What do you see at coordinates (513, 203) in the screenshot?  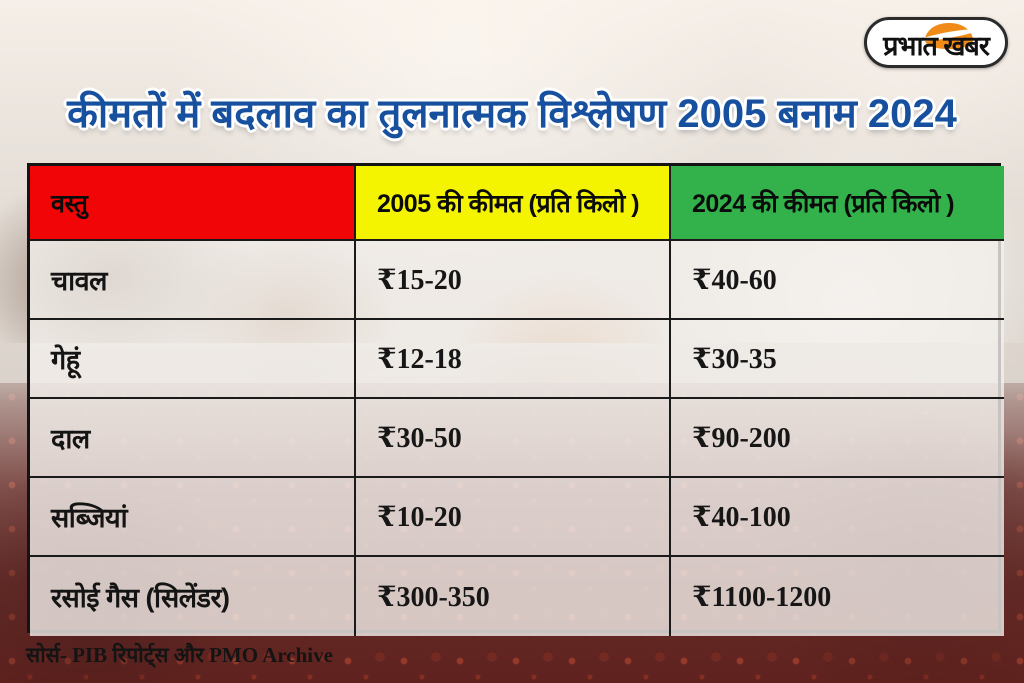 I see `column-header-2005: 2005 की कीमत (प्रति किलो )` at bounding box center [513, 203].